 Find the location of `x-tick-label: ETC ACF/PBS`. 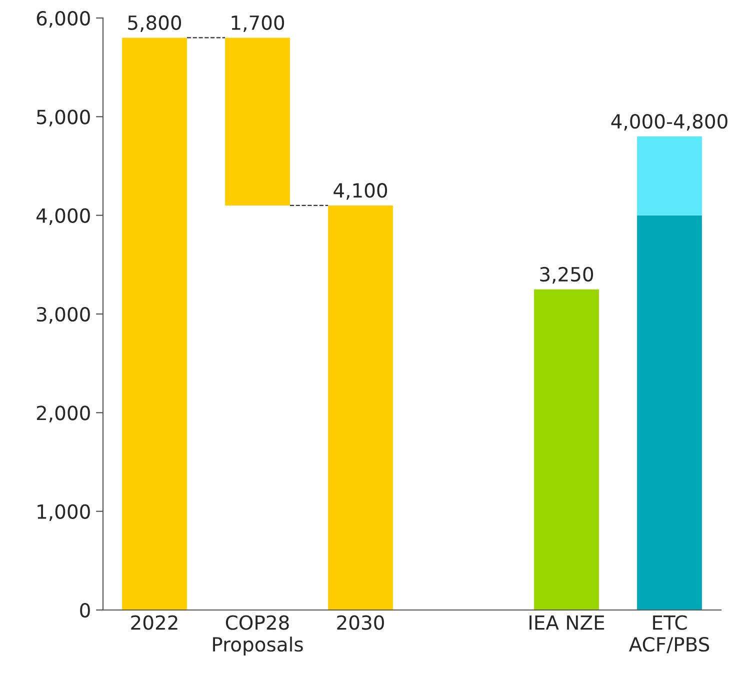

x-tick-label: ETC ACF/PBS is located at coordinates (669, 634).